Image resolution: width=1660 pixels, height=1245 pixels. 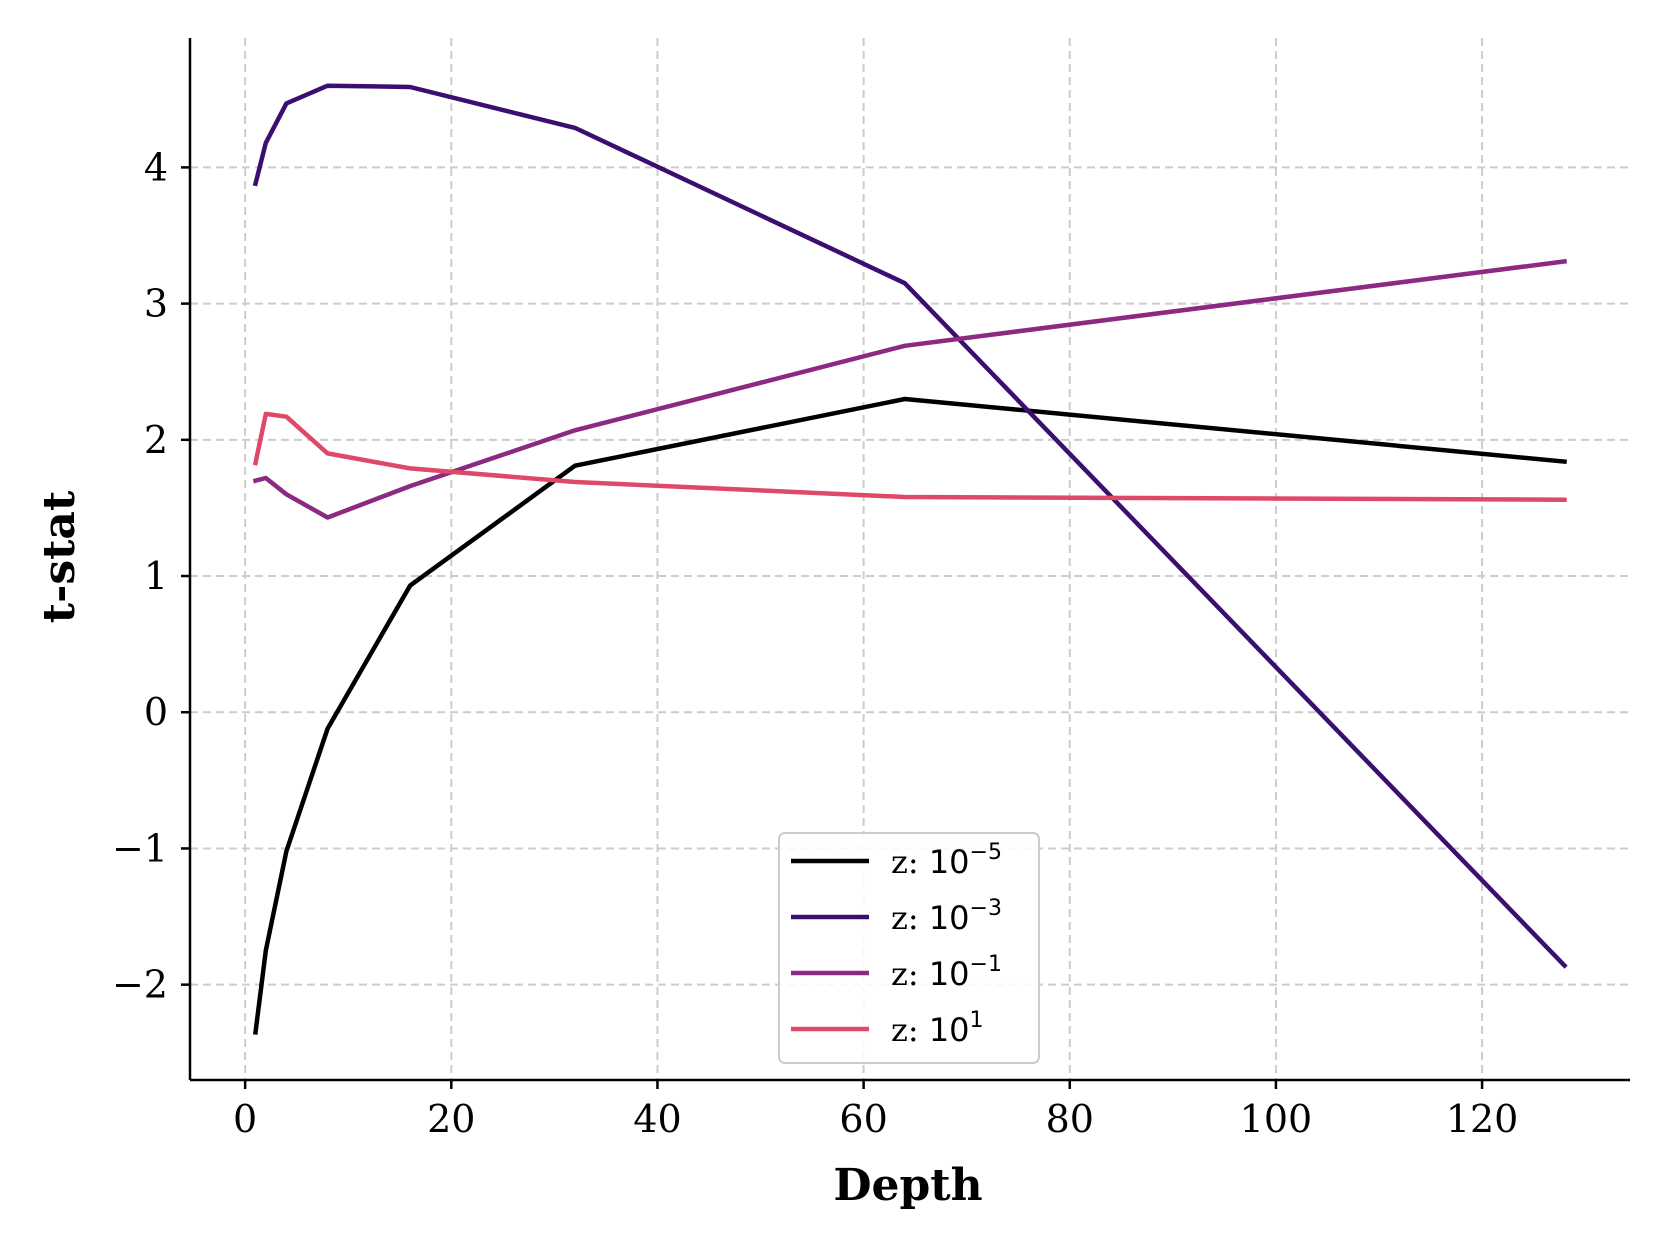 What do you see at coordinates (1482, 1119) in the screenshot?
I see `x-tick-label: 120` at bounding box center [1482, 1119].